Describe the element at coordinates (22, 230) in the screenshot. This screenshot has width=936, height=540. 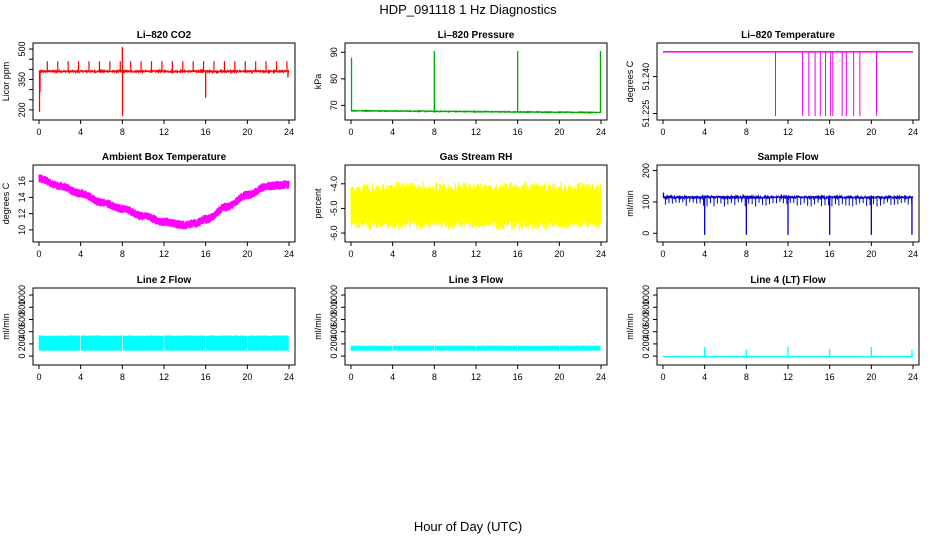
I see `y-tick-label: 10` at that location.